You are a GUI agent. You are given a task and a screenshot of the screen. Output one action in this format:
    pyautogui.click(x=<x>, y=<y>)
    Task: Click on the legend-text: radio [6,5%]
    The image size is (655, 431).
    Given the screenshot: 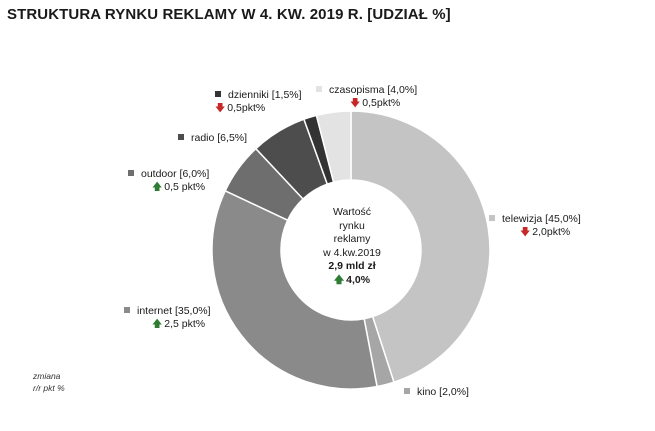 What is the action you would take?
    pyautogui.click(x=219, y=138)
    